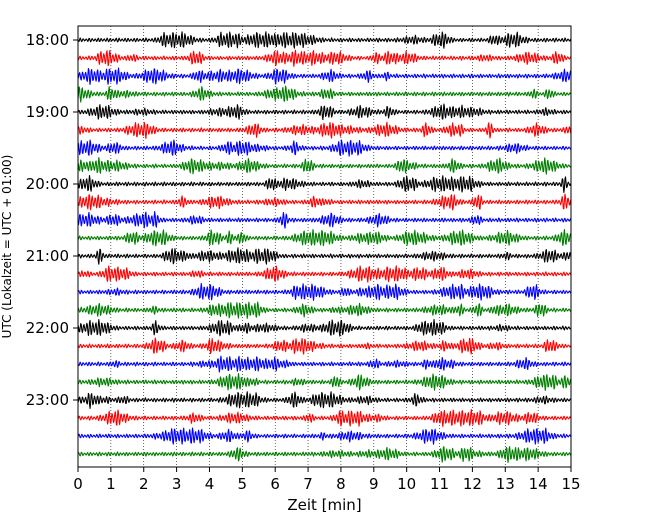 The height and width of the screenshot is (520, 650). What do you see at coordinates (538, 484) in the screenshot?
I see `x-tick-label: 14` at bounding box center [538, 484].